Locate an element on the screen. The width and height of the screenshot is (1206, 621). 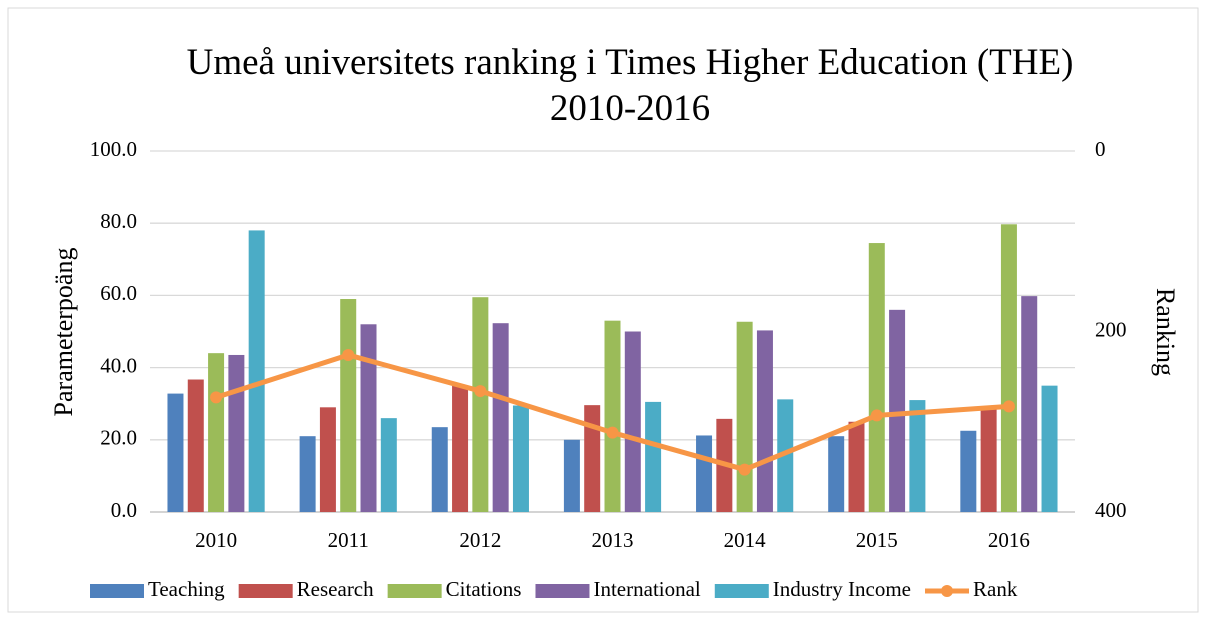
legend-marker is located at coordinates (947, 591).